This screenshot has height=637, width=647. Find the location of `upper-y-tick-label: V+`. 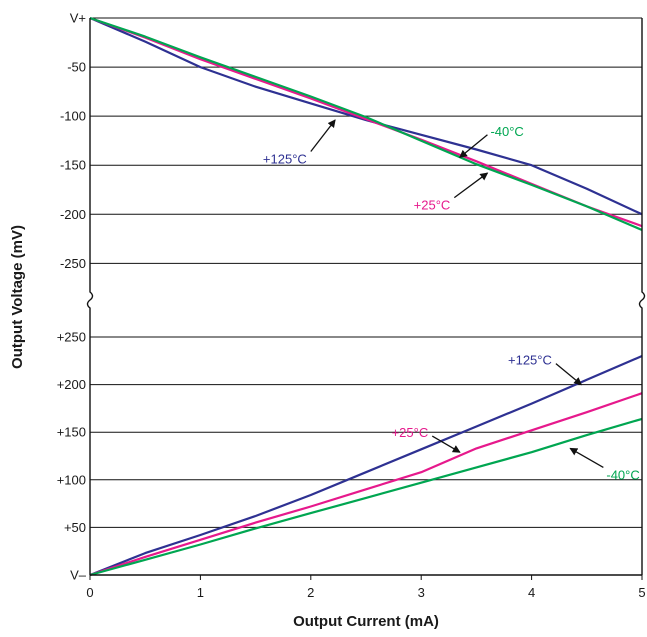

upper-y-tick-label: V+ is located at coordinates (78, 18).